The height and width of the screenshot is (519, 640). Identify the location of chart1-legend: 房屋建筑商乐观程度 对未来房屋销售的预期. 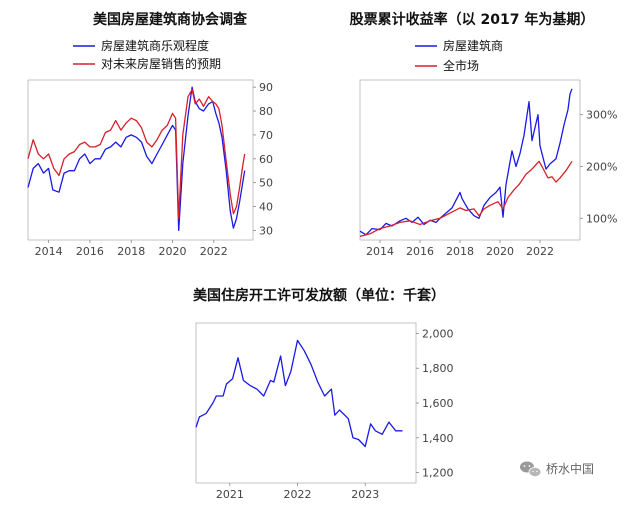
(147, 54).